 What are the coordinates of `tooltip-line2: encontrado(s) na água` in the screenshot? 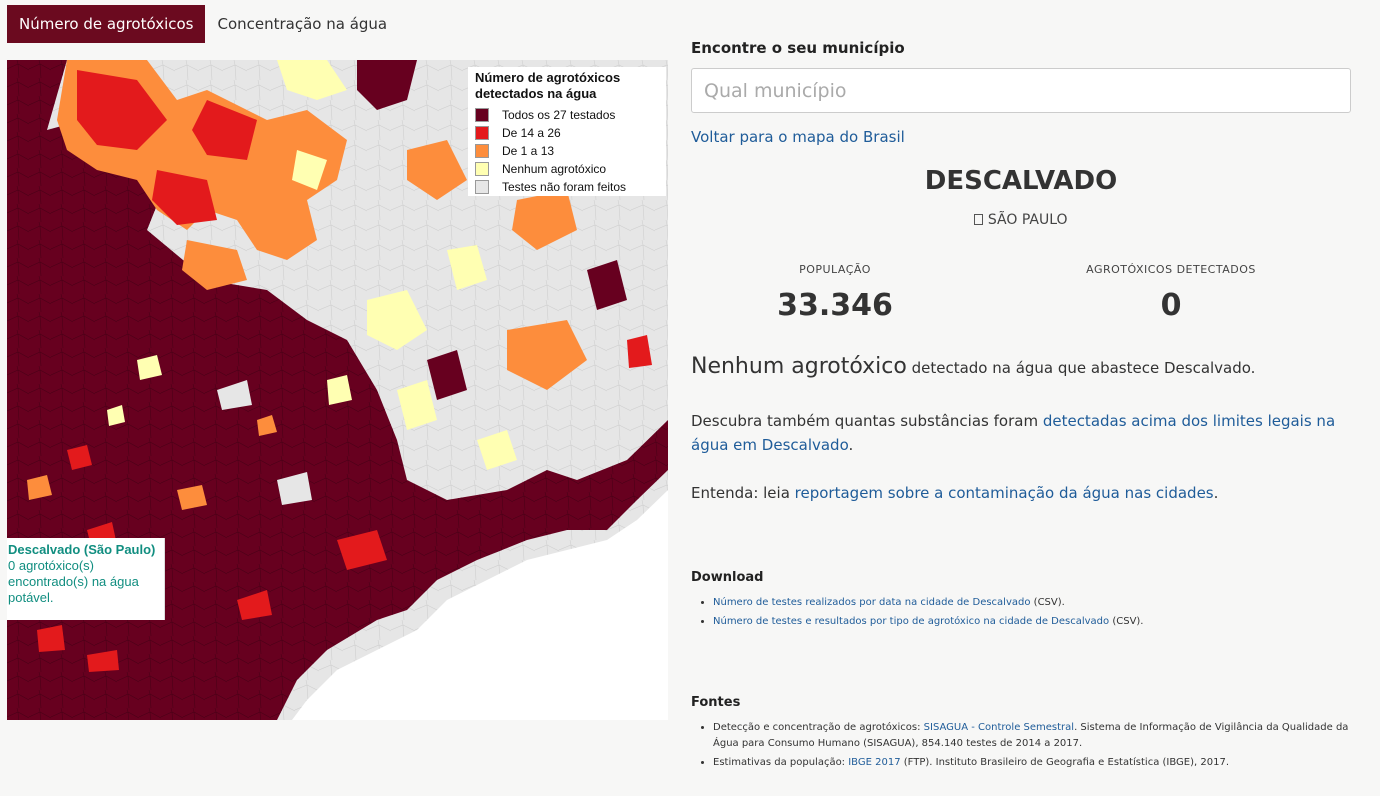 It's located at (73, 581).